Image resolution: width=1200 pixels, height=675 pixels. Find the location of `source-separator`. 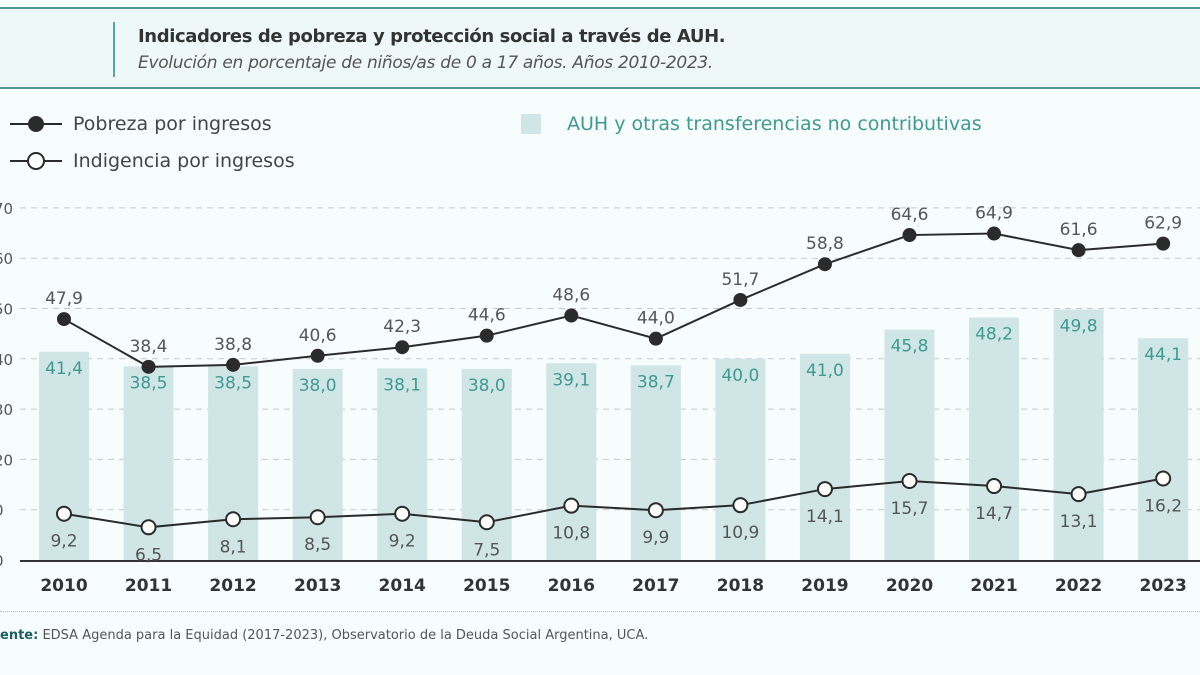

source-separator is located at coordinates (600, 611).